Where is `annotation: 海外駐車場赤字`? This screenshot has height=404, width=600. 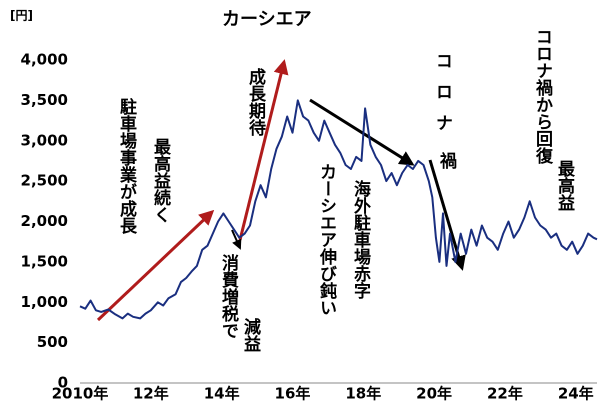 annotation: 海外駐車場赤字 is located at coordinates (360, 239).